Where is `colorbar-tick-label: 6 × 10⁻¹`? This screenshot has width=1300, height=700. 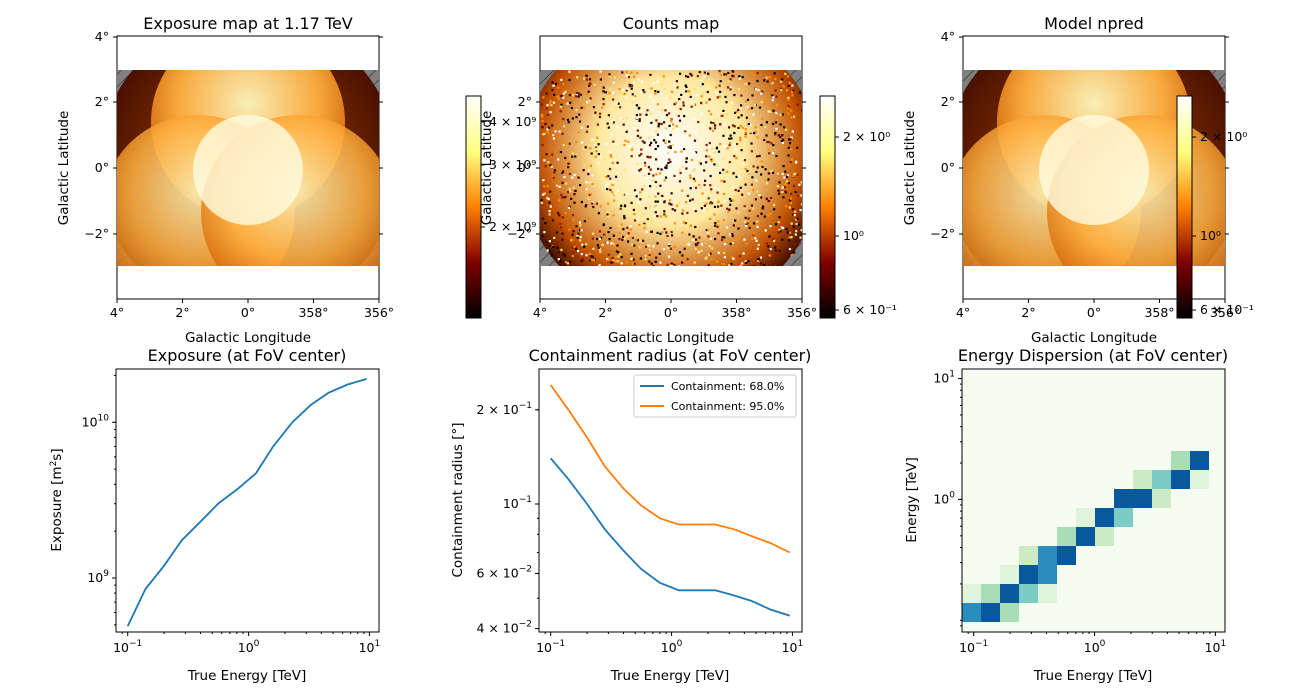
colorbar-tick-label: 6 × 10⁻¹ is located at coordinates (870, 309).